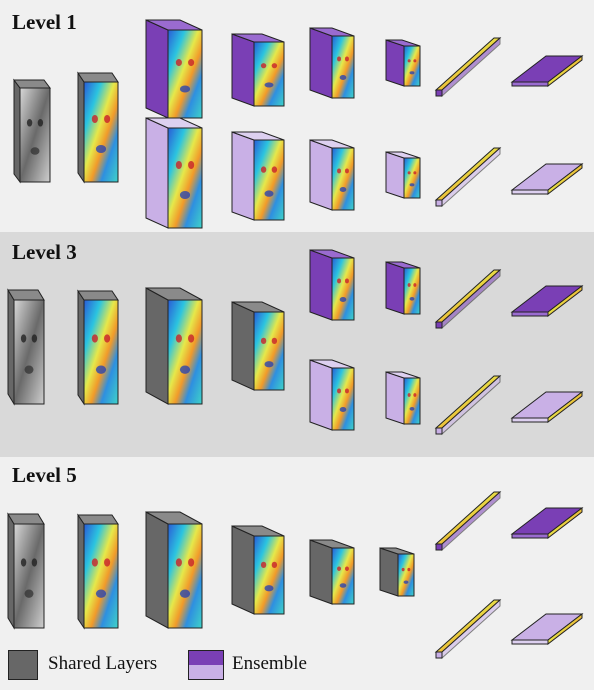 Image resolution: width=594 pixels, height=690 pixels. Describe the element at coordinates (468, 629) in the screenshot. I see `ensemble-b-fc-l5` at that location.